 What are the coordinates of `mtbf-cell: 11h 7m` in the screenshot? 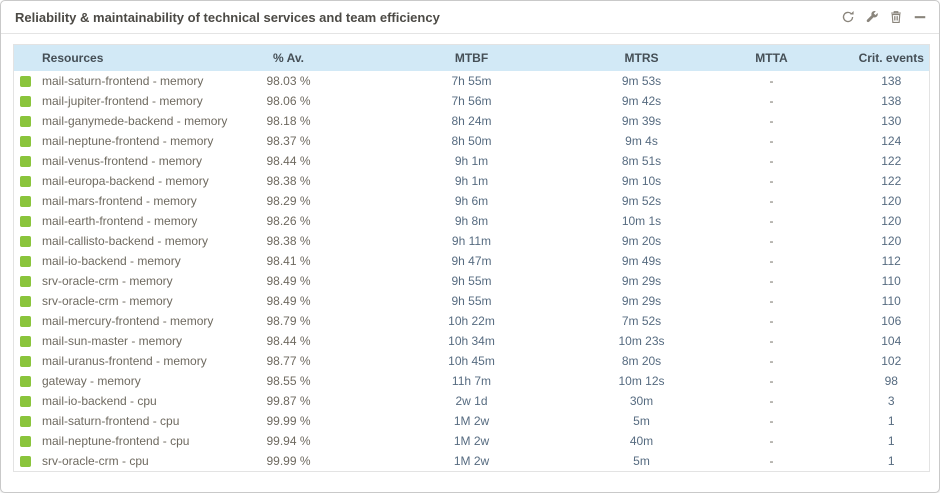 It's located at (471, 381).